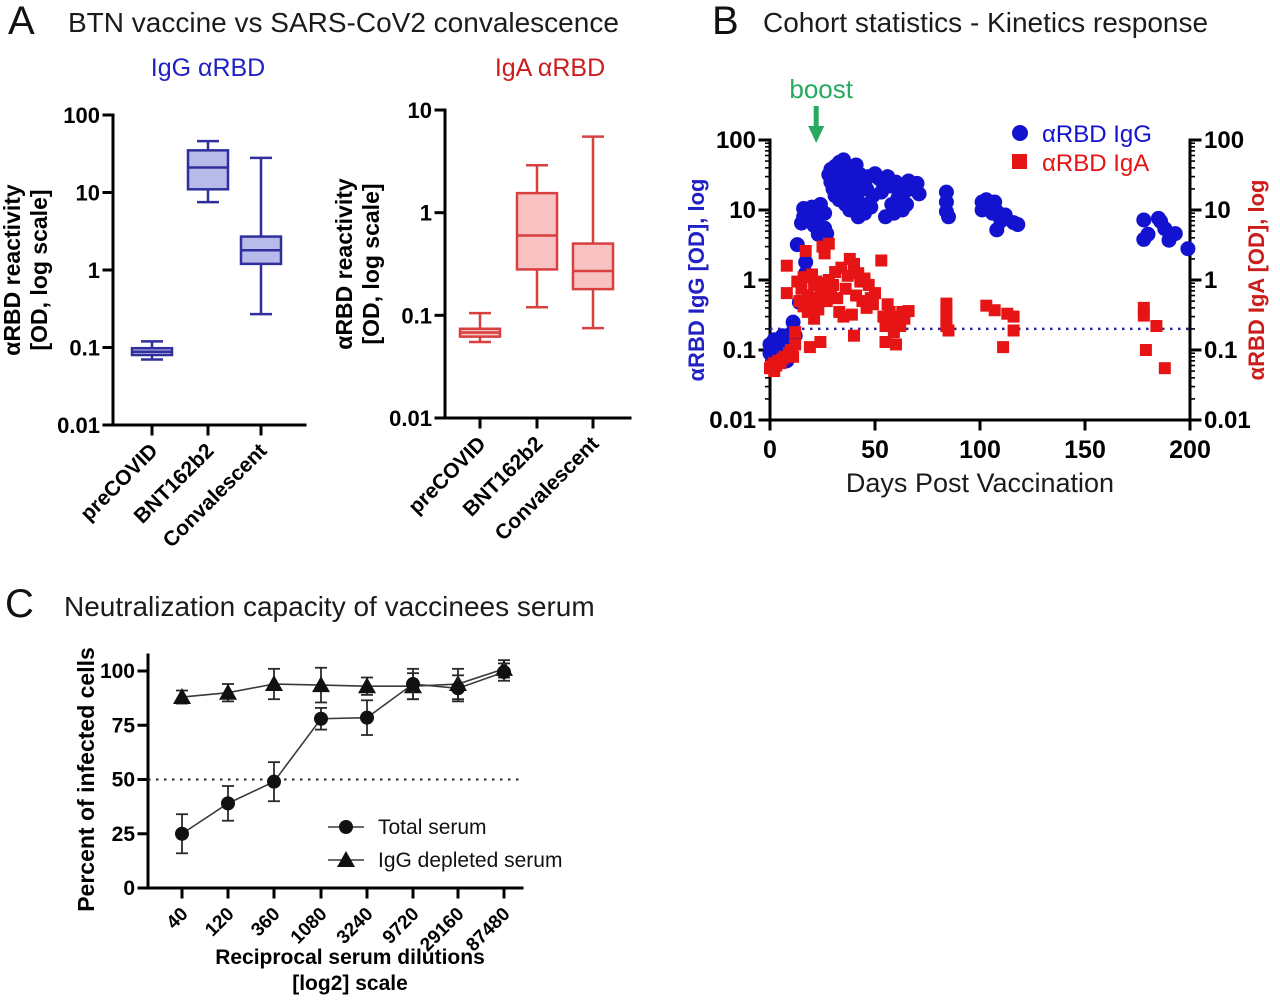  I want to click on panel-b-title: Cohort statistics - Kinetics response, so click(986, 22).